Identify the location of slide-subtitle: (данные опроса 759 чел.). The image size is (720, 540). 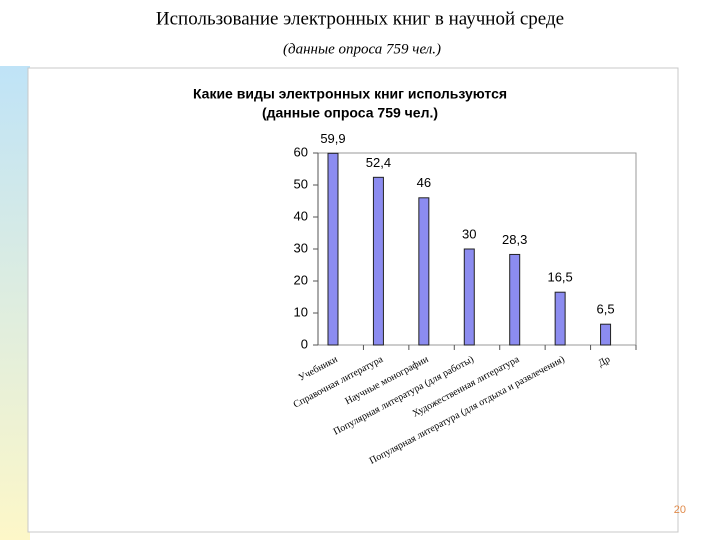
(362, 49).